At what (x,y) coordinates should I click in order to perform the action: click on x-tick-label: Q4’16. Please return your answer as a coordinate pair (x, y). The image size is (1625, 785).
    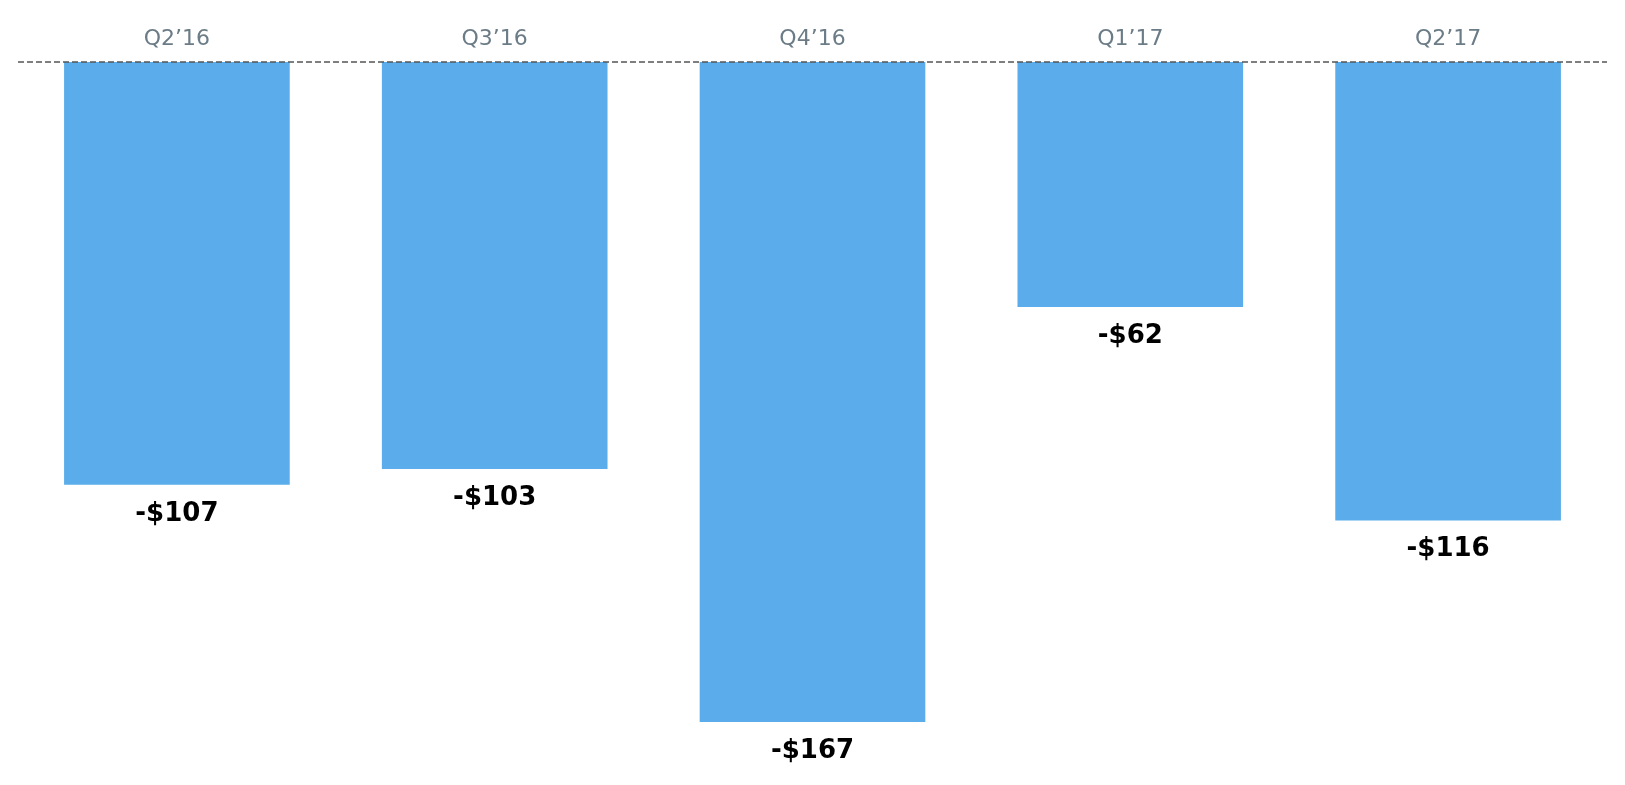
    Looking at the image, I should click on (812, 37).